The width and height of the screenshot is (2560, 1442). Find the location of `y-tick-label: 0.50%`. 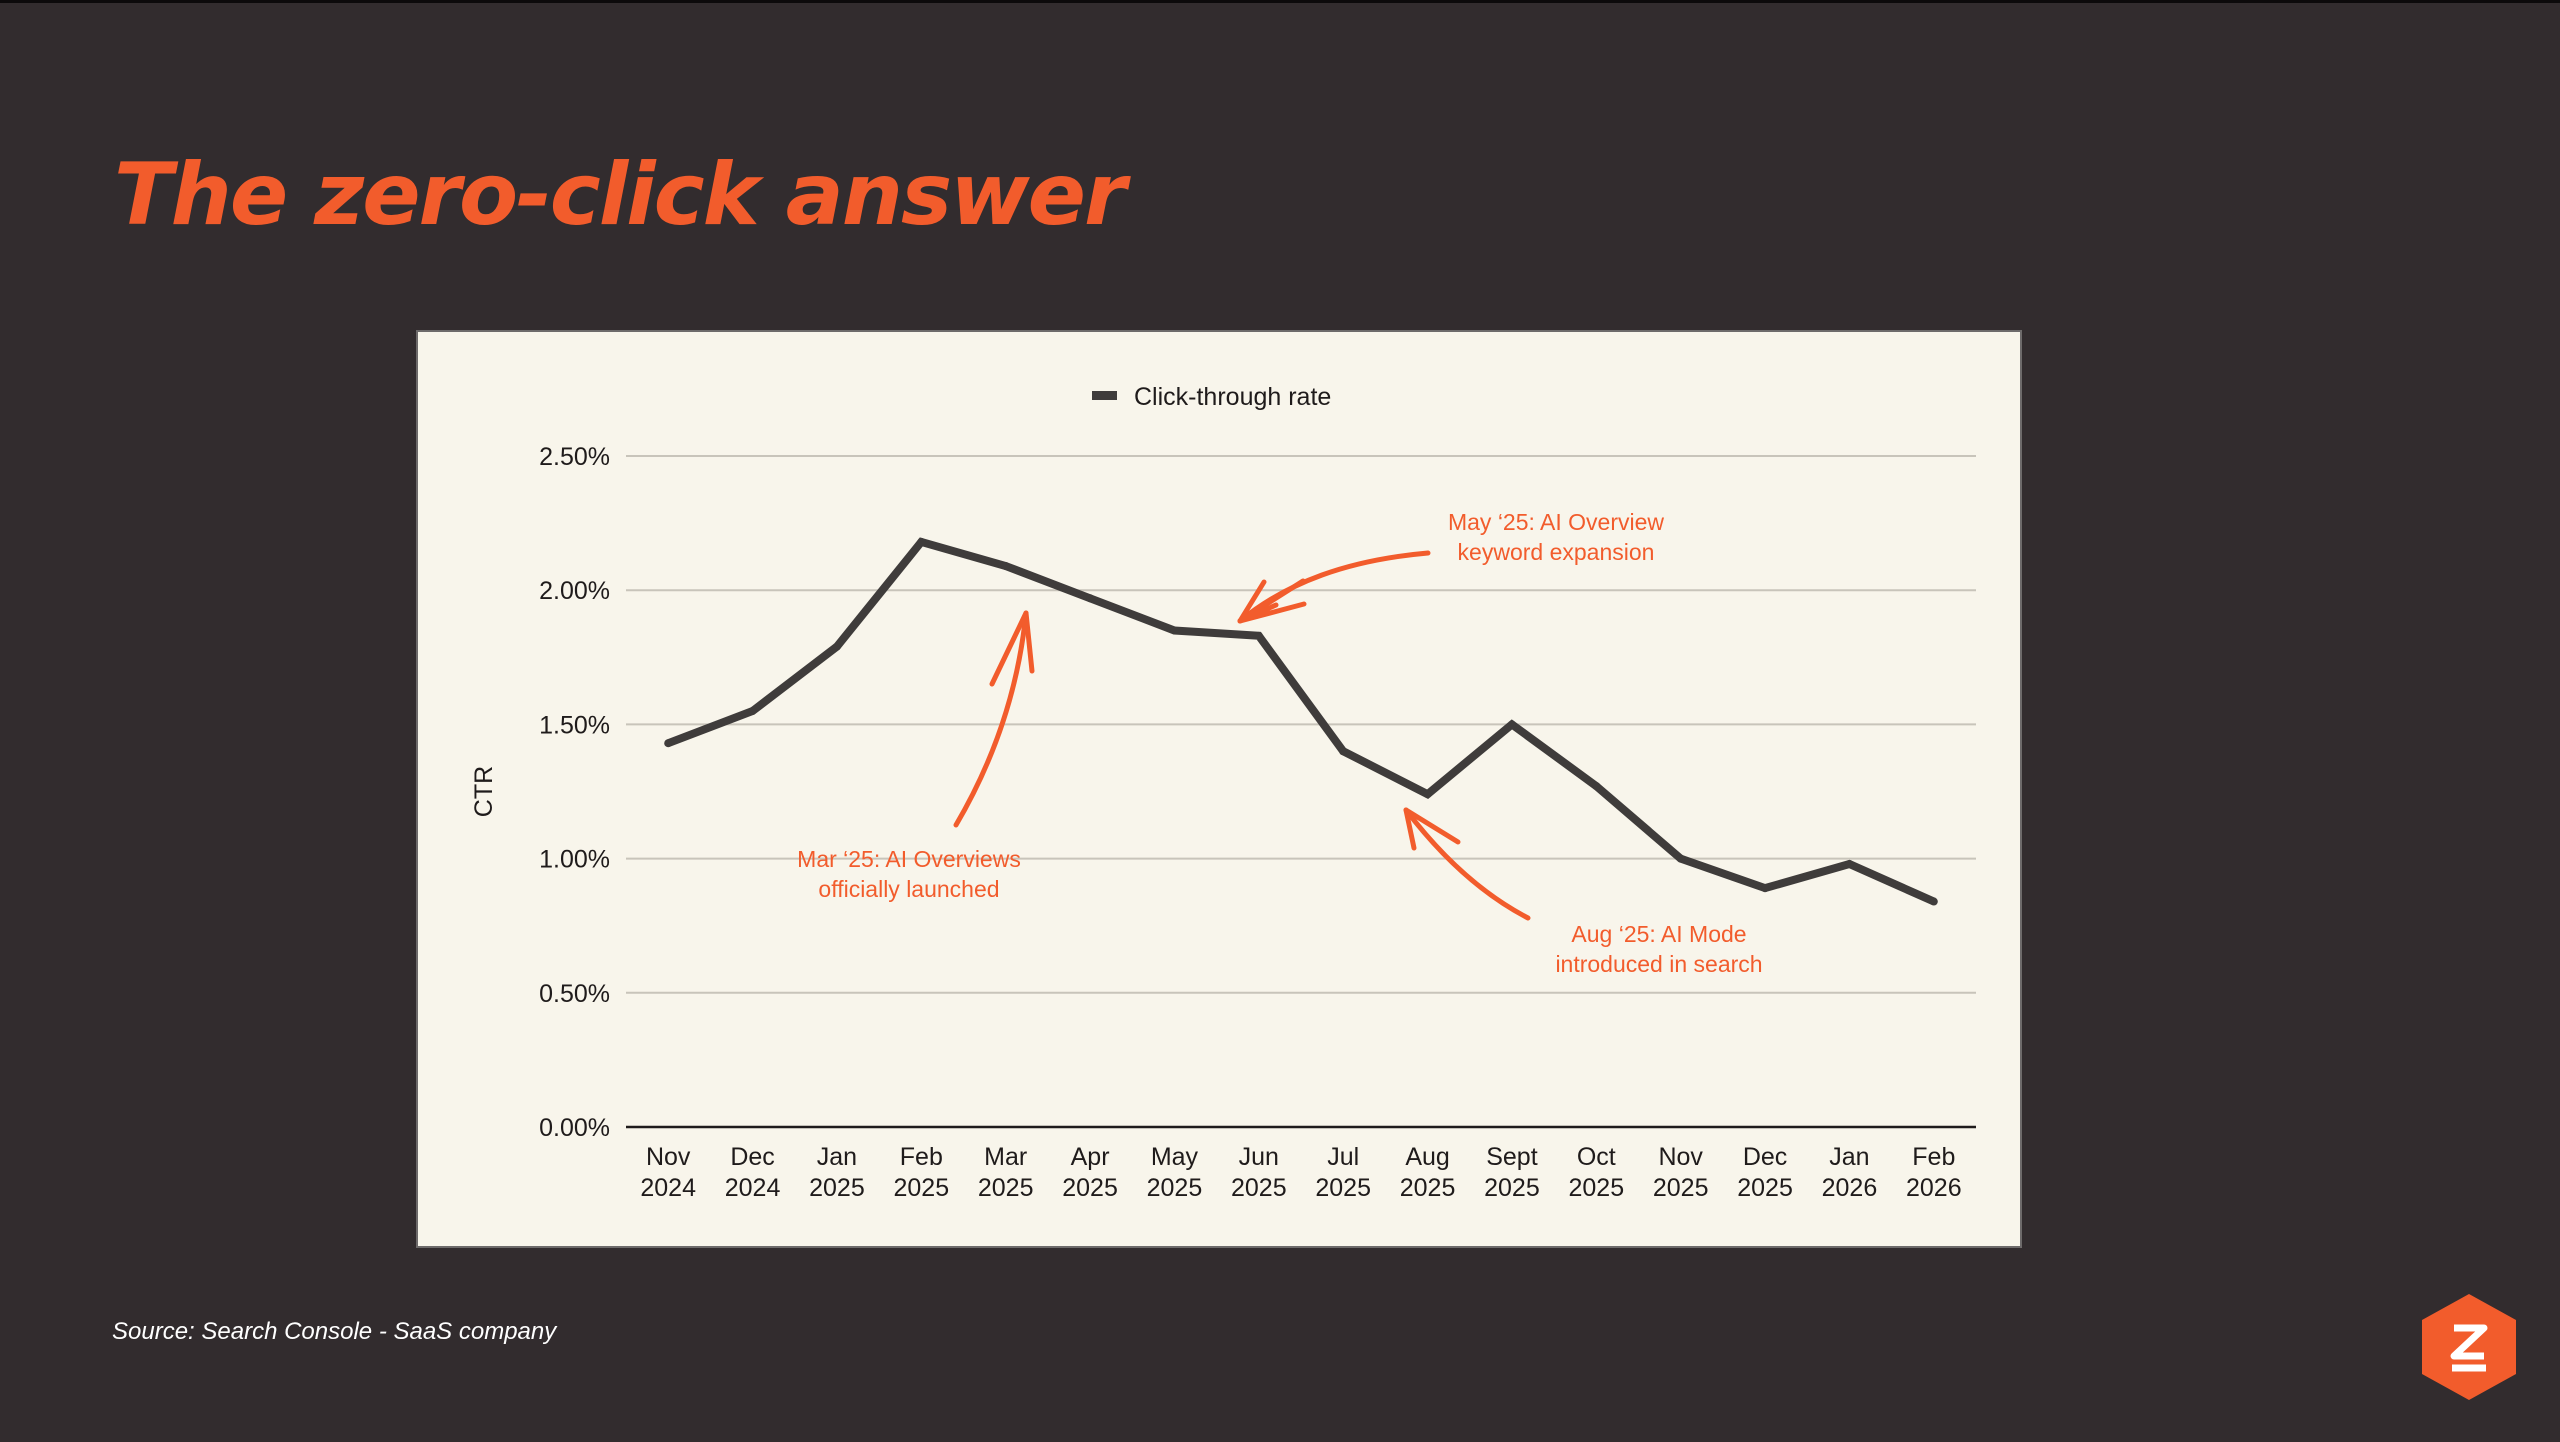

y-tick-label: 0.50% is located at coordinates (574, 994).